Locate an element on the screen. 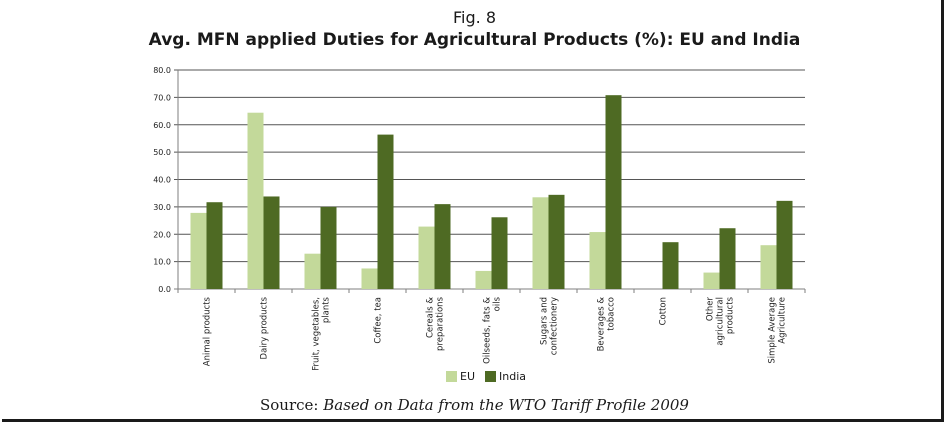  legend-label-eu: EU is located at coordinates (468, 376).